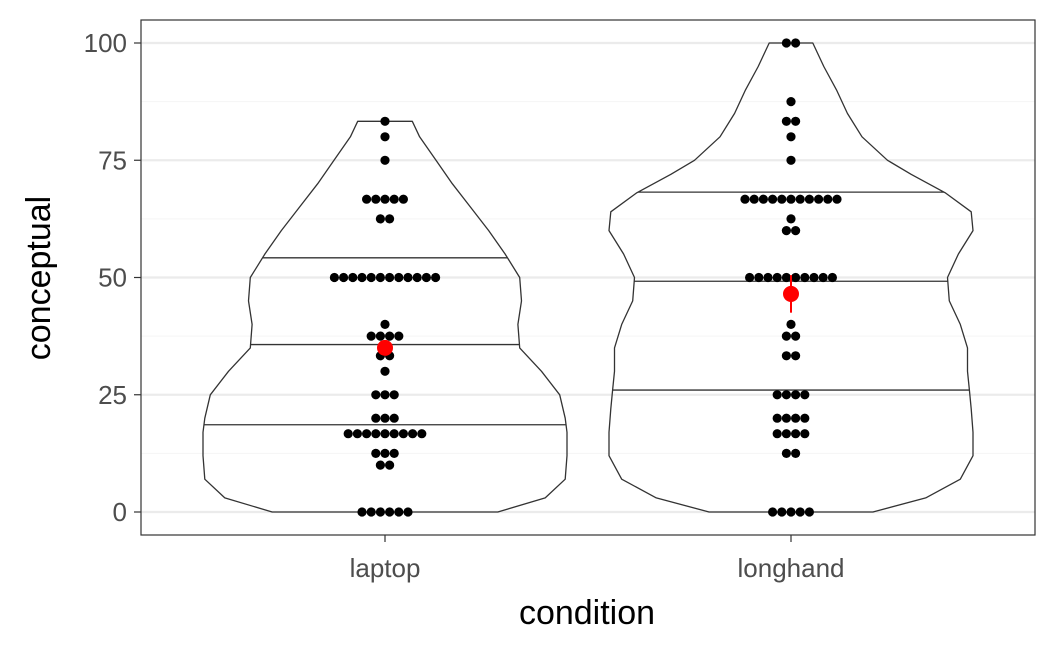 The width and height of the screenshot is (1056, 657). I want to click on y-tick-label: 75, so click(112, 160).